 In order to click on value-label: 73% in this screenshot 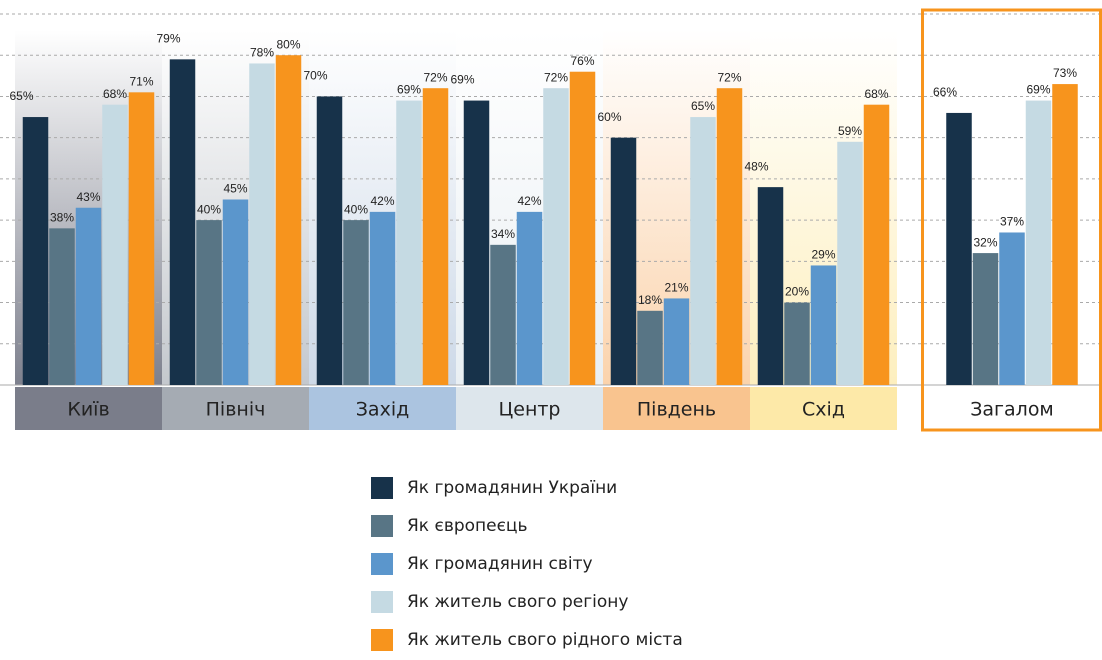, I will do `click(1065, 73)`.